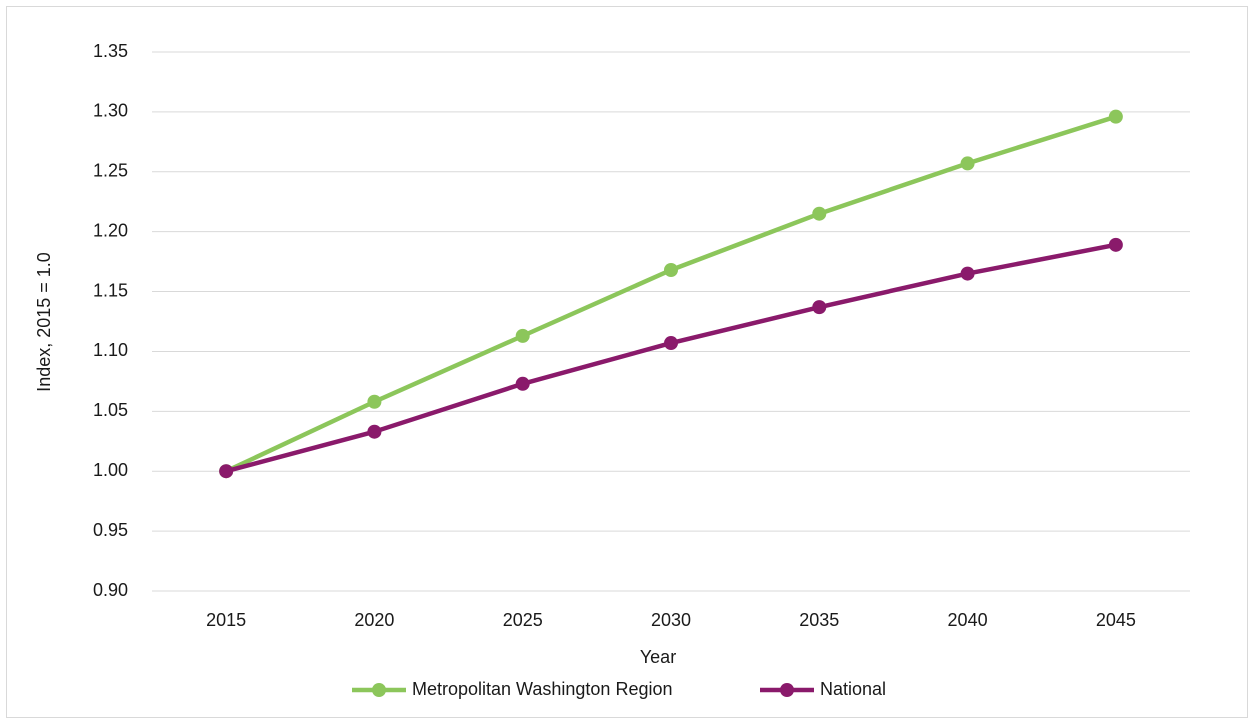 Image resolution: width=1254 pixels, height=724 pixels. What do you see at coordinates (671, 620) in the screenshot?
I see `x-tick-label: 2030` at bounding box center [671, 620].